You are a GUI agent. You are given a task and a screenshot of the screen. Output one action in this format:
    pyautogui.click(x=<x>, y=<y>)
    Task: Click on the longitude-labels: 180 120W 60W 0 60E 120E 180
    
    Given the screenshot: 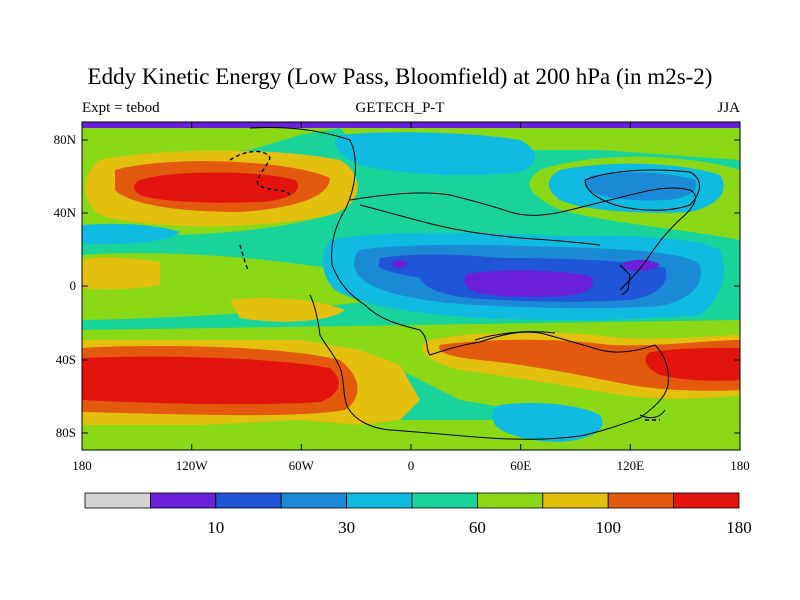 What is the action you would take?
    pyautogui.click(x=411, y=465)
    